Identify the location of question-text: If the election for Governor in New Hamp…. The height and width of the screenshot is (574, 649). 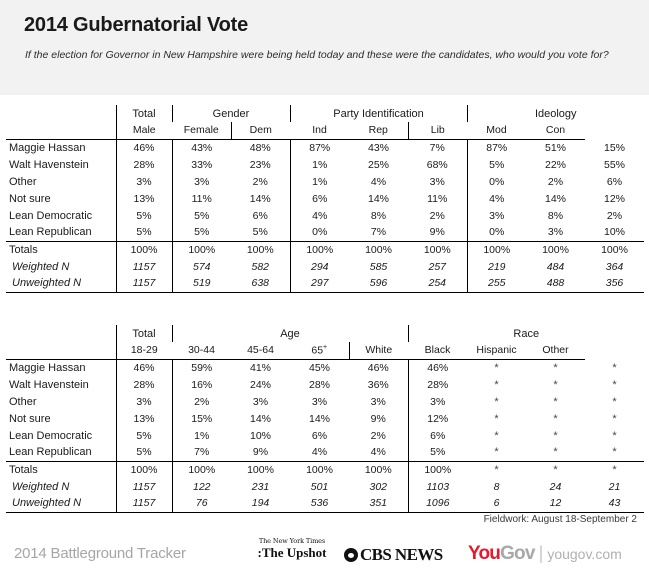
(317, 55).